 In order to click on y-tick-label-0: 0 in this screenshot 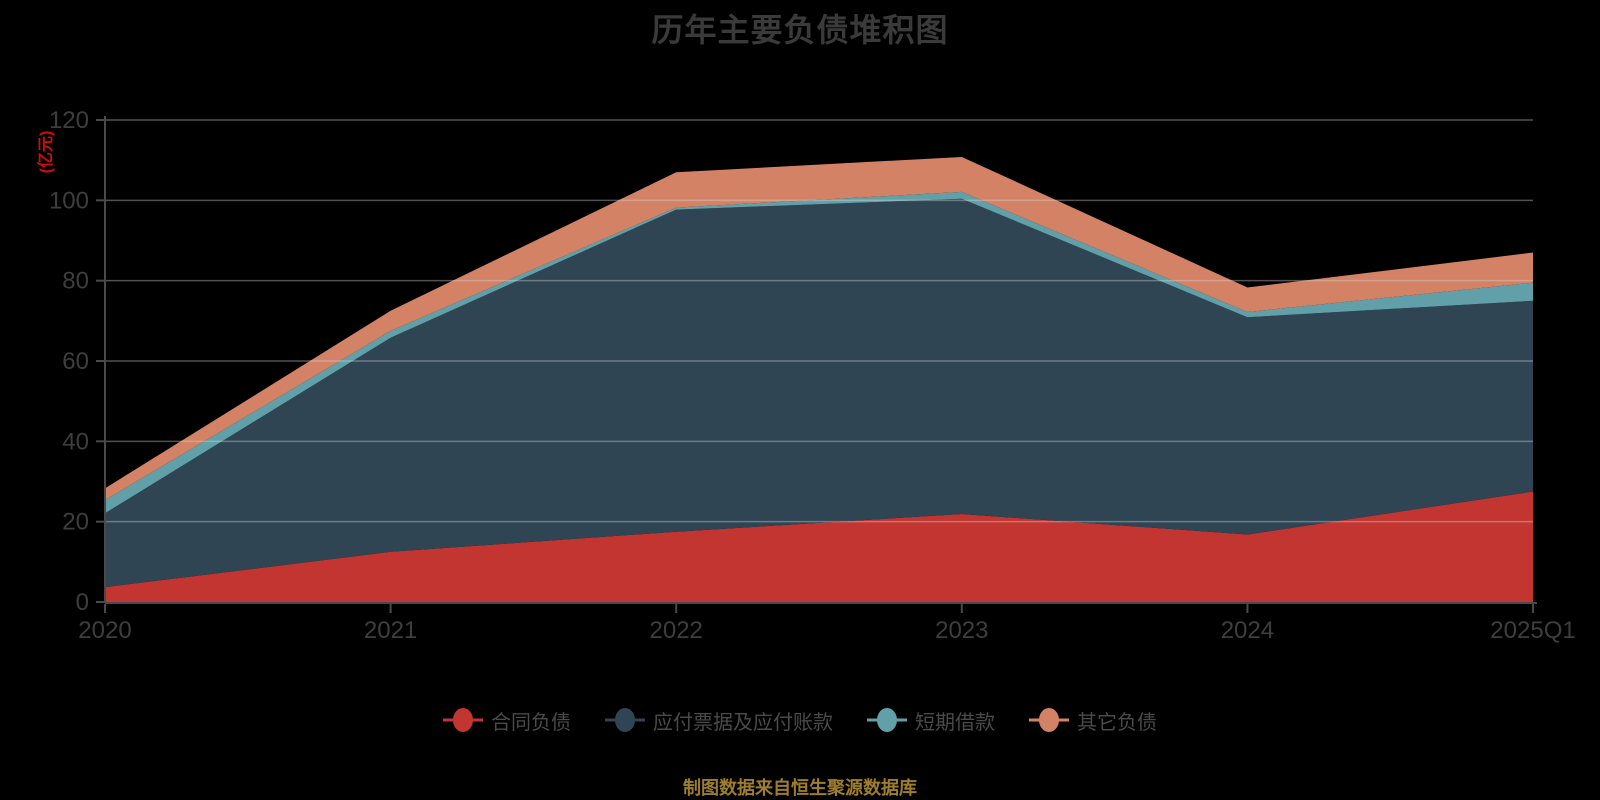, I will do `click(82, 602)`.